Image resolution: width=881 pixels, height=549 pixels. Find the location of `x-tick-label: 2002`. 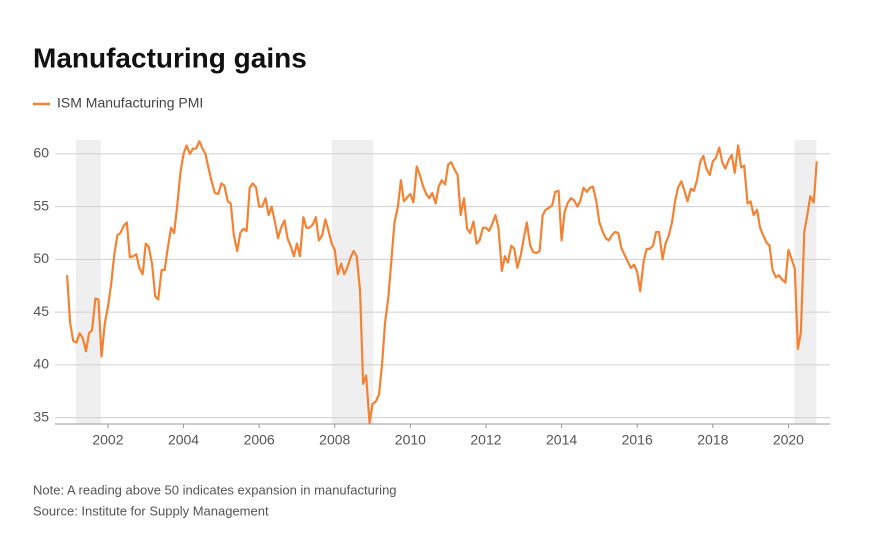

x-tick-label: 2002 is located at coordinates (107, 440).